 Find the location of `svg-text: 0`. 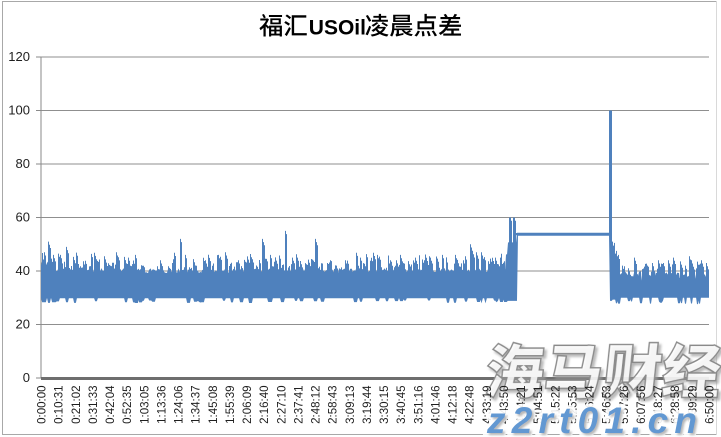

svg-text: 0 is located at coordinates (26, 377).